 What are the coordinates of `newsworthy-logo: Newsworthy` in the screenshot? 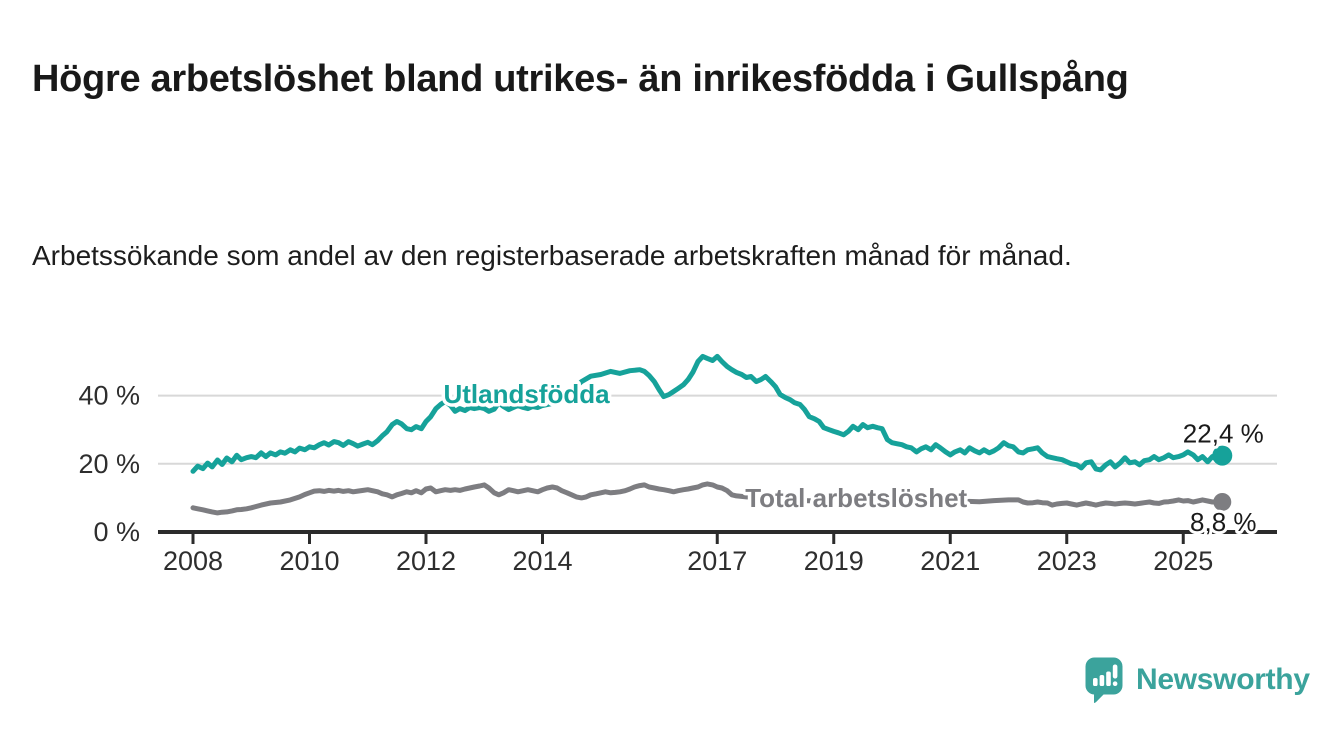 It's located at (1197, 680).